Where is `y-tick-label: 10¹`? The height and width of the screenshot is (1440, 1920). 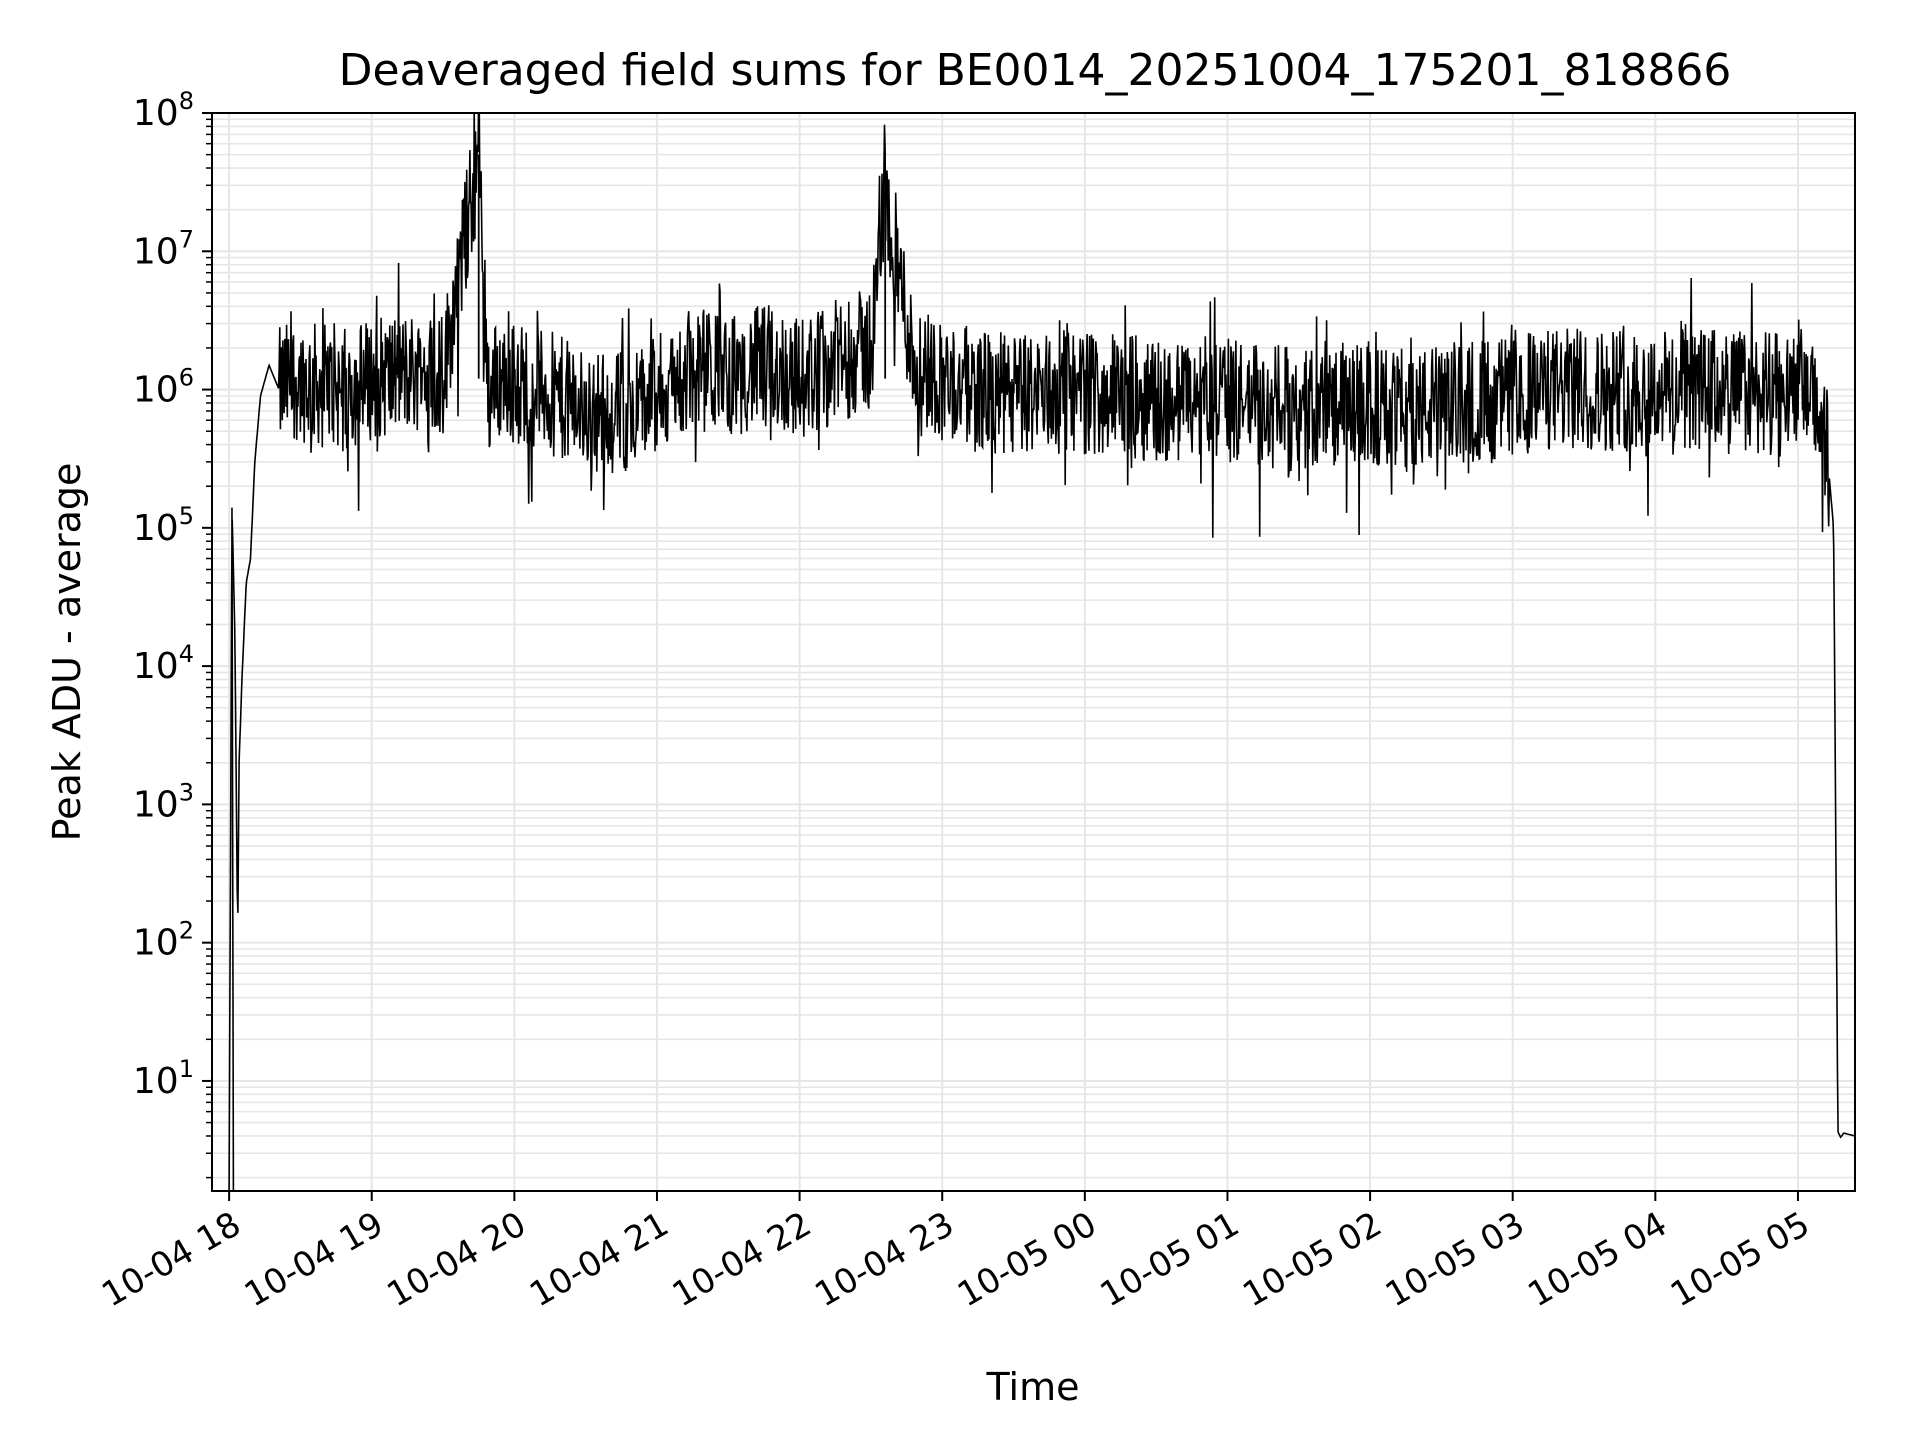 y-tick-label: 10¹ is located at coordinates (163, 1078).